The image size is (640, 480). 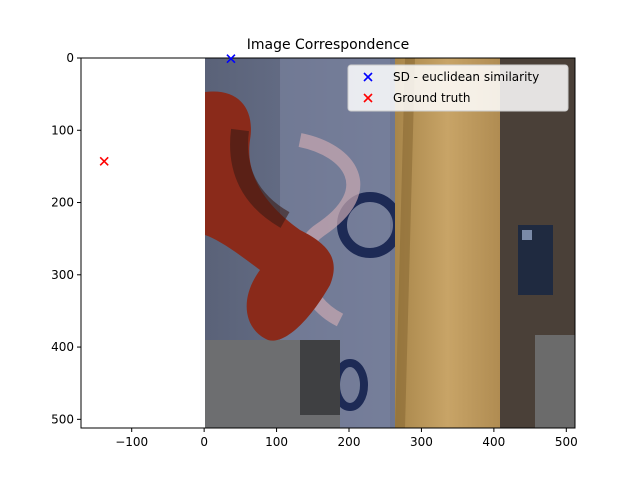 I want to click on image-wood-edge, so click(x=405, y=243).